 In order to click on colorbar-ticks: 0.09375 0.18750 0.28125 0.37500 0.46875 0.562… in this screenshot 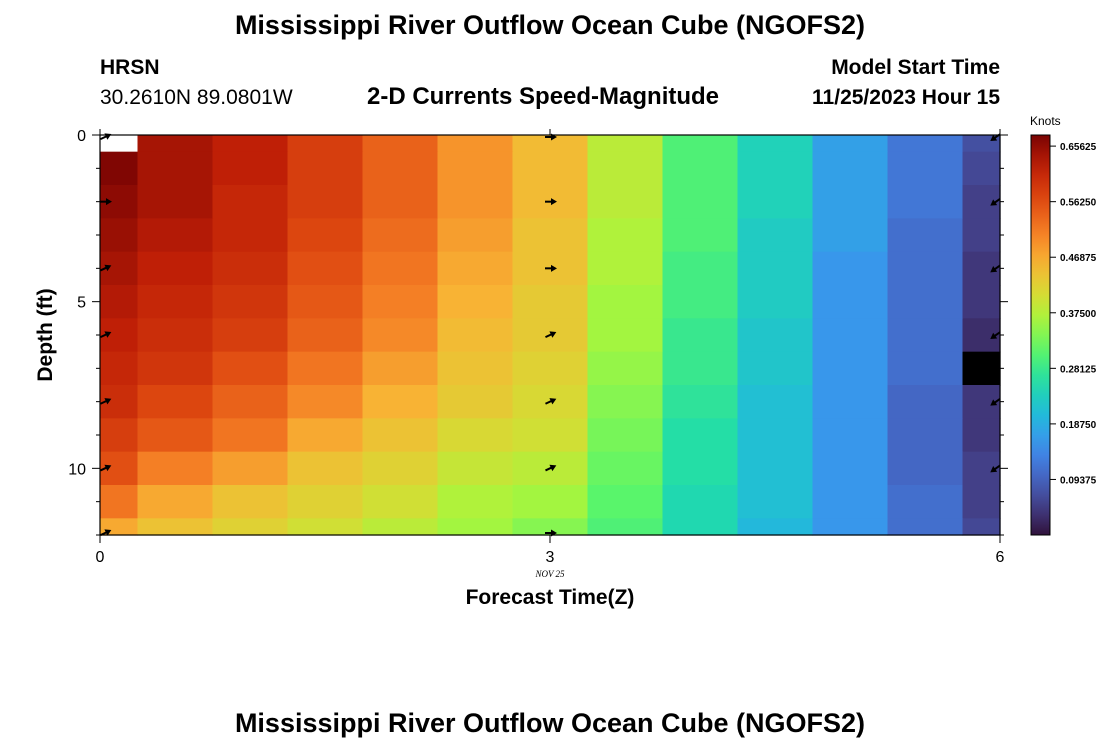, I will do `click(1073, 314)`.